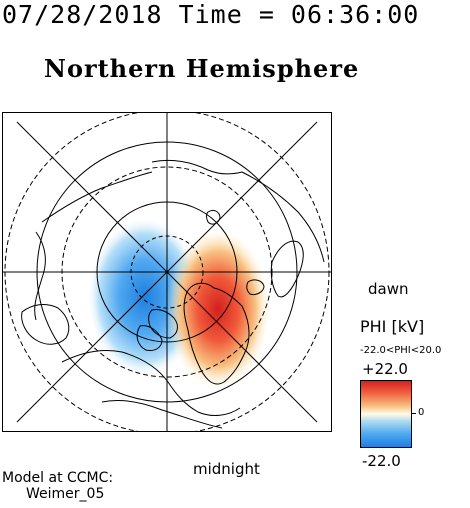 This screenshot has width=470, height=508. I want to click on colorbar-min-label: -22.0, so click(381, 461).